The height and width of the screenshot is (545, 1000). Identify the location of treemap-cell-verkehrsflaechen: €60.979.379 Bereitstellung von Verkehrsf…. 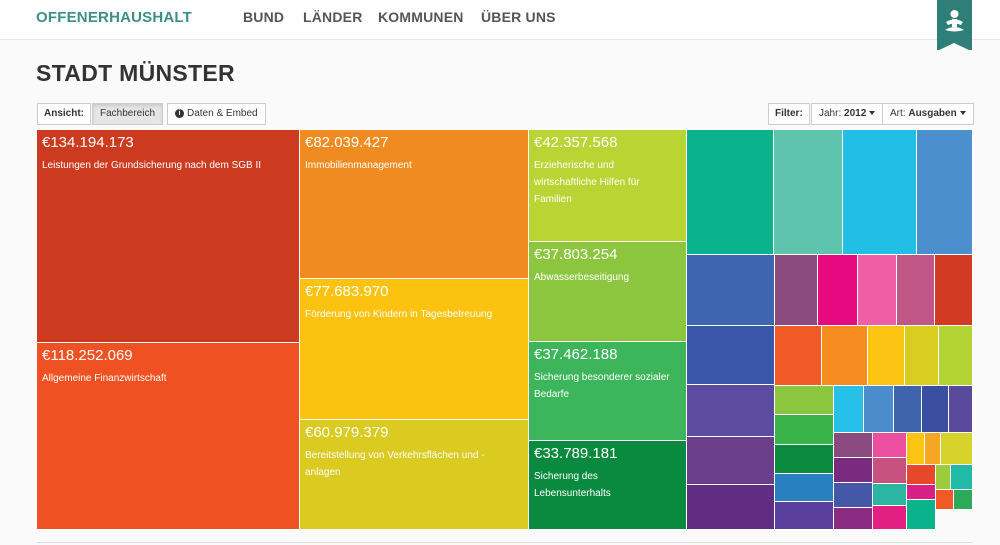
(414, 475).